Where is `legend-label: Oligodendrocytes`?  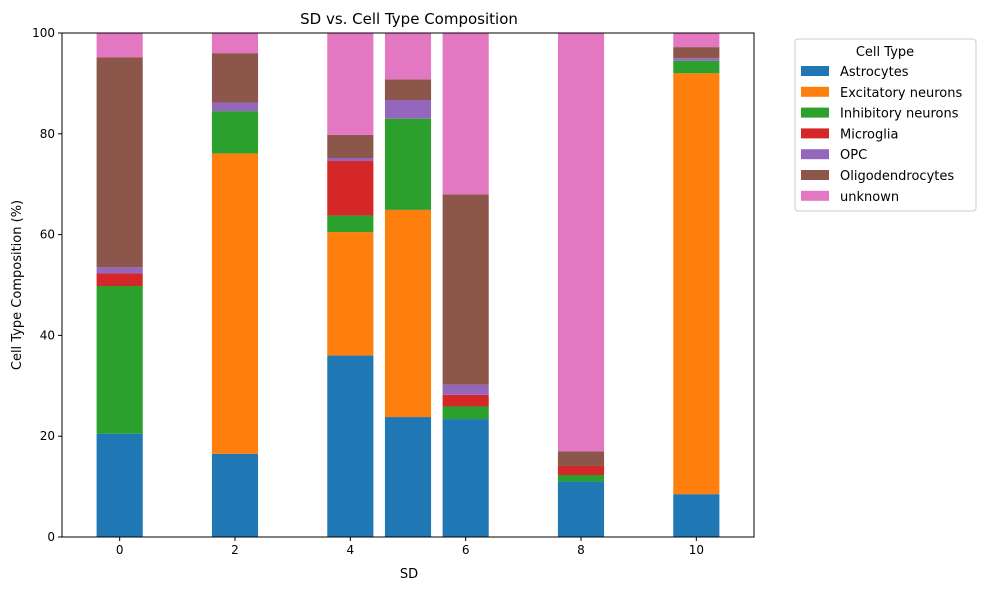 legend-label: Oligodendrocytes is located at coordinates (897, 176).